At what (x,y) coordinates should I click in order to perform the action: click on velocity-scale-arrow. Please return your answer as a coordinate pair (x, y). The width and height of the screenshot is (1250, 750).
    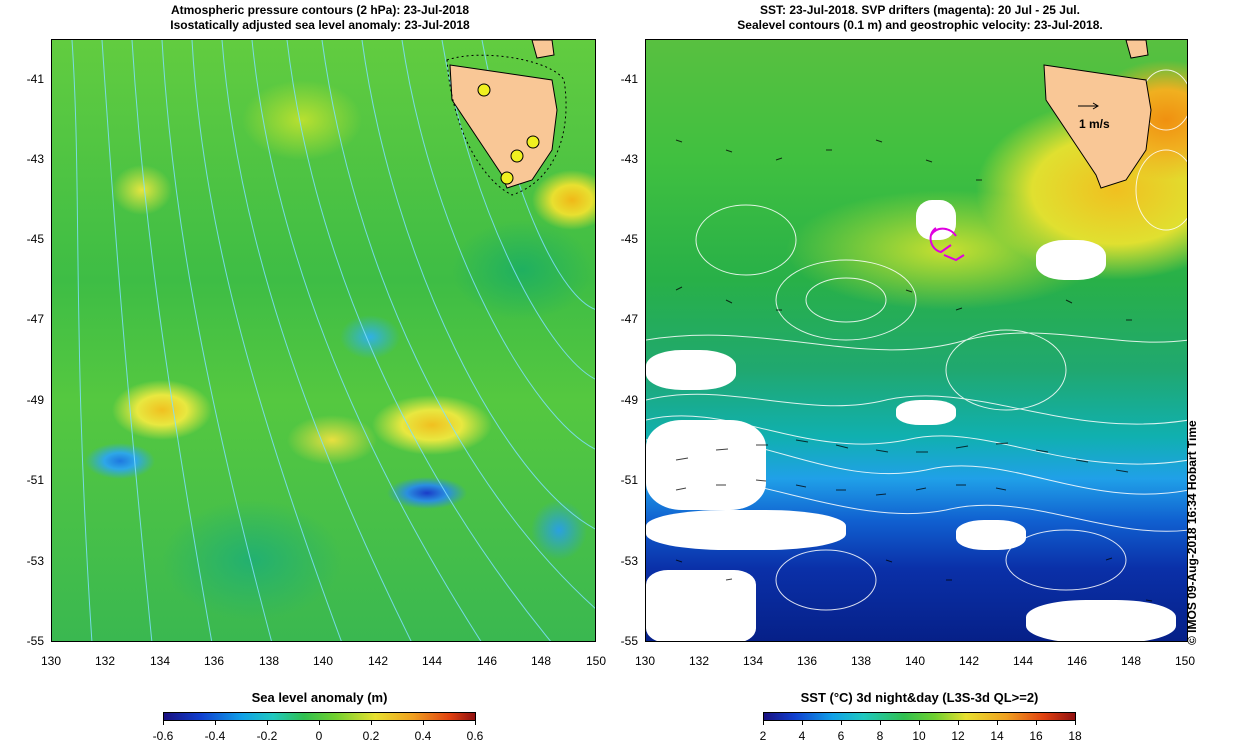
    Looking at the image, I should click on (1088, 106).